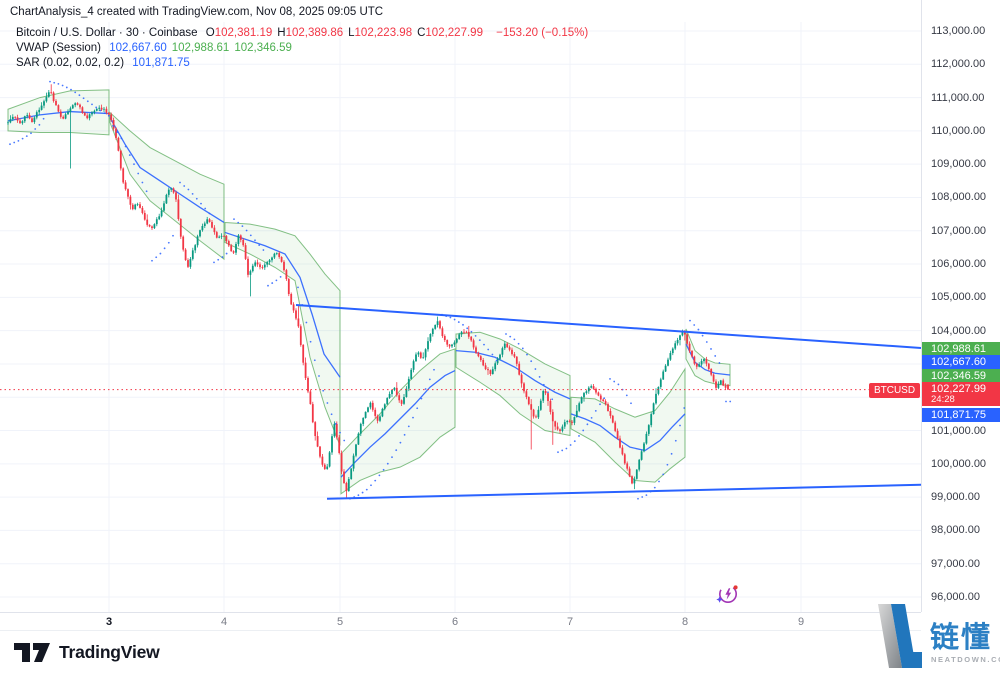 Image resolution: width=1000 pixels, height=678 pixels. What do you see at coordinates (900, 636) in the screenshot?
I see `watermark-logo-icon` at bounding box center [900, 636].